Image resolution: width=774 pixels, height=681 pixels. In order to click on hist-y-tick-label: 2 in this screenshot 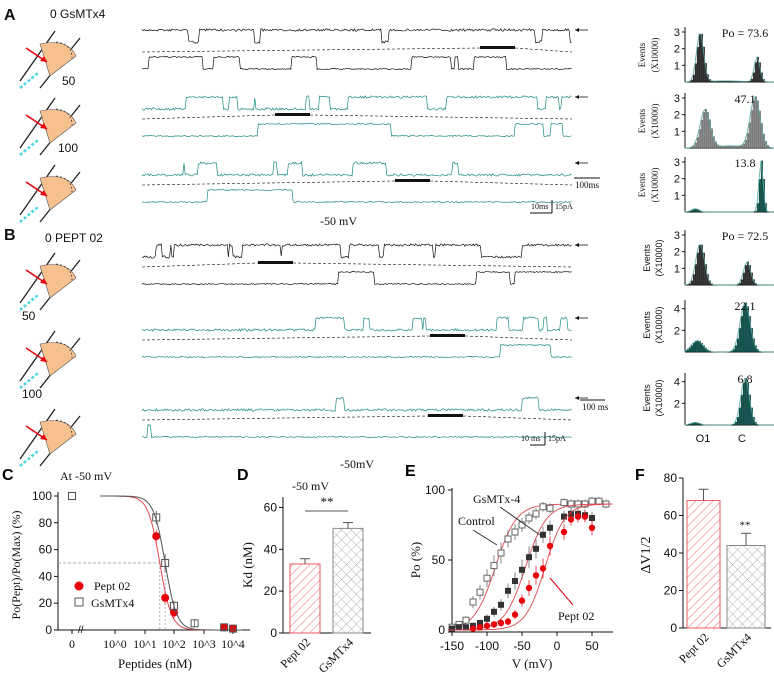, I will do `click(677, 50)`.